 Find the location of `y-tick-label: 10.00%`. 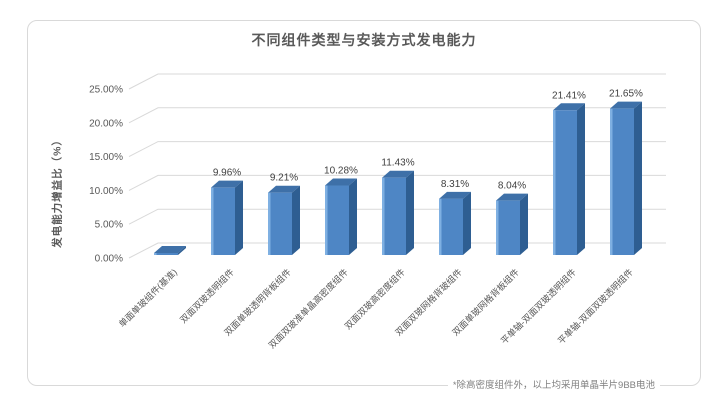

y-tick-label: 10.00% is located at coordinates (106, 191).